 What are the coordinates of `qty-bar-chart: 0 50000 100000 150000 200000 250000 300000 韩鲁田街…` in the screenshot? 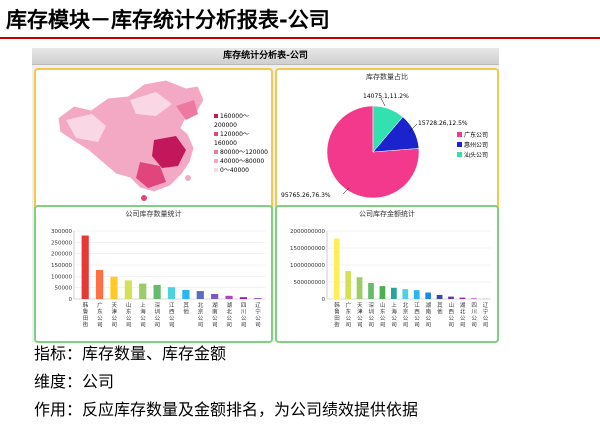 It's located at (158, 279).